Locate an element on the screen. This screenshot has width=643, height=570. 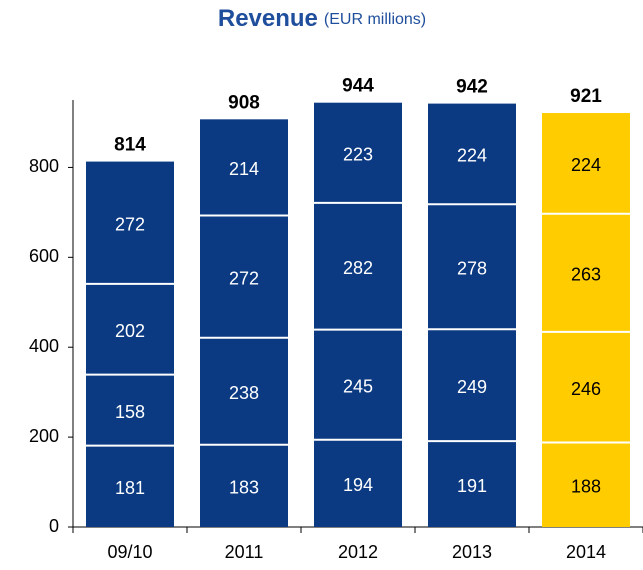
segment-label: 158 is located at coordinates (130, 412).